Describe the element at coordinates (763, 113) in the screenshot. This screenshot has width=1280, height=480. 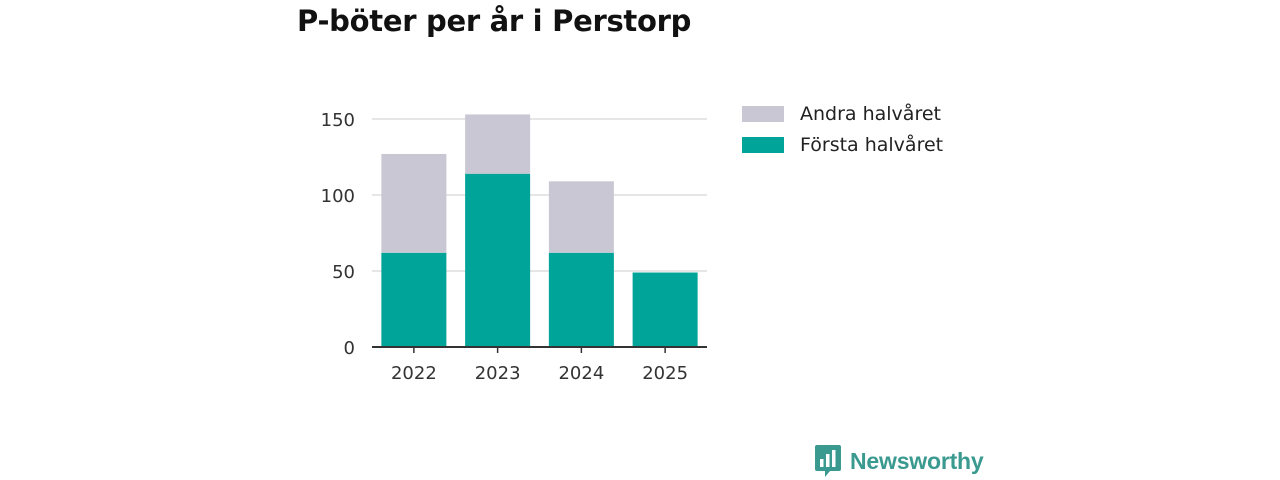
I see `legend-swatch-andra` at that location.